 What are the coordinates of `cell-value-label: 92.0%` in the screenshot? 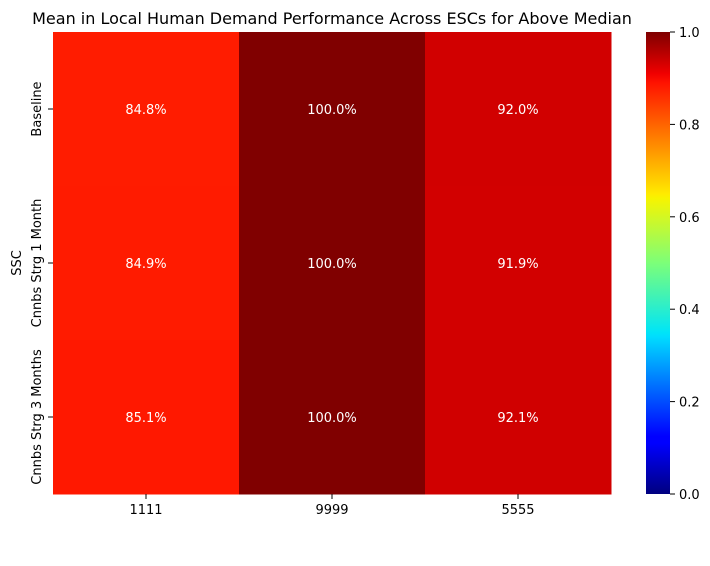 It's located at (517, 110).